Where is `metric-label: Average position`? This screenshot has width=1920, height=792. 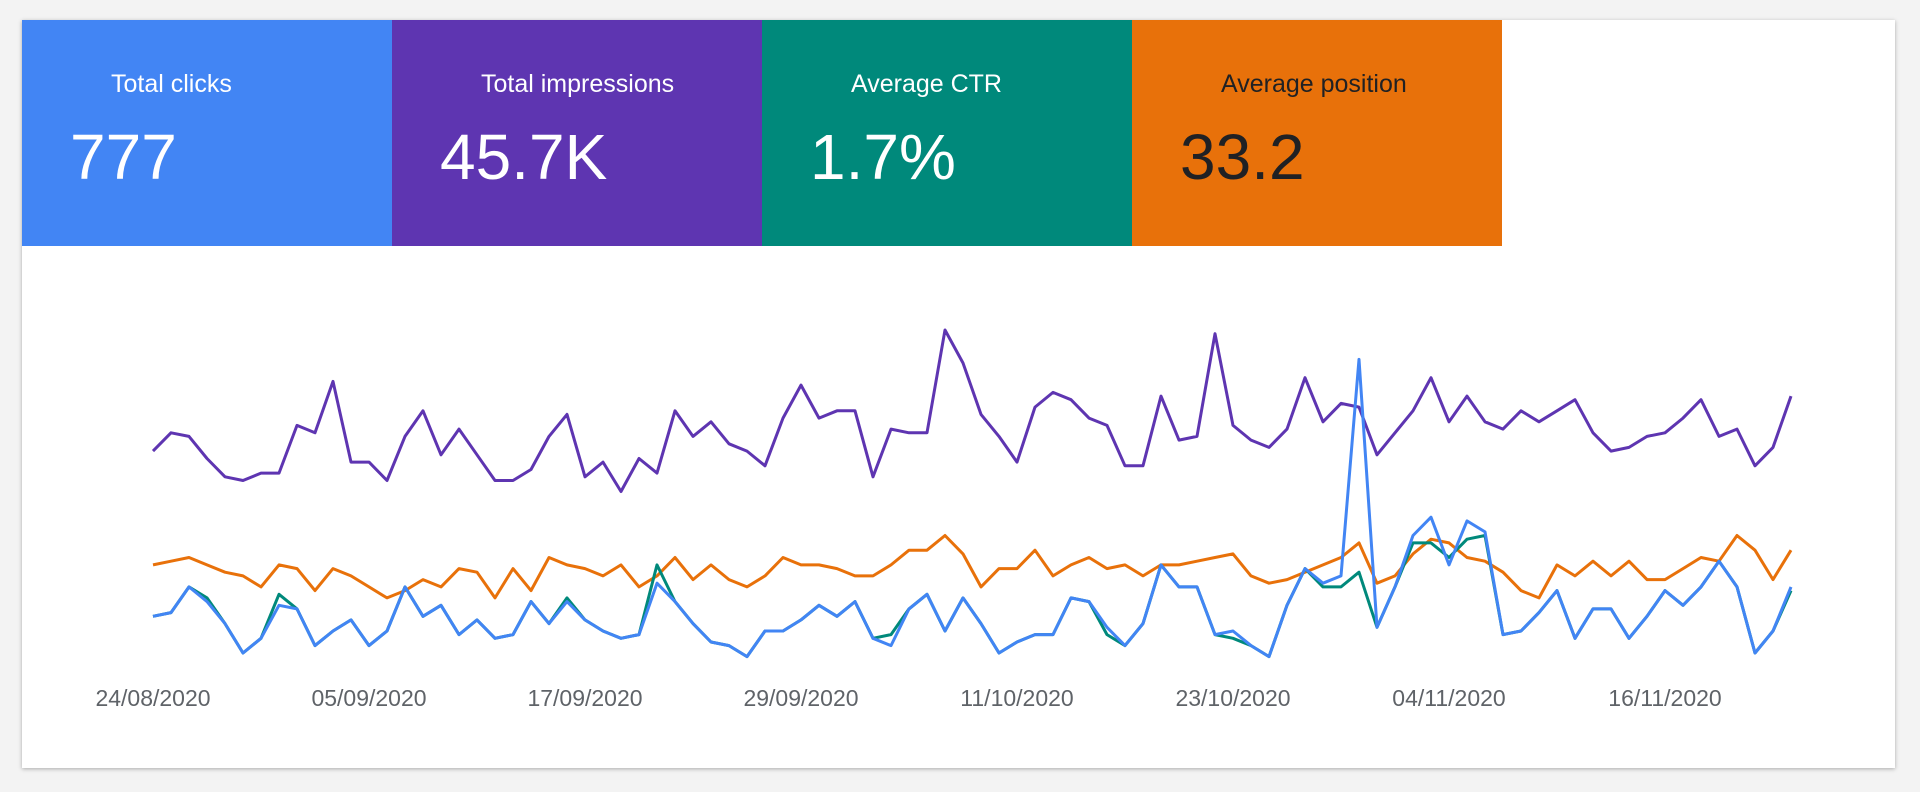
metric-label: Average position is located at coordinates (1314, 84).